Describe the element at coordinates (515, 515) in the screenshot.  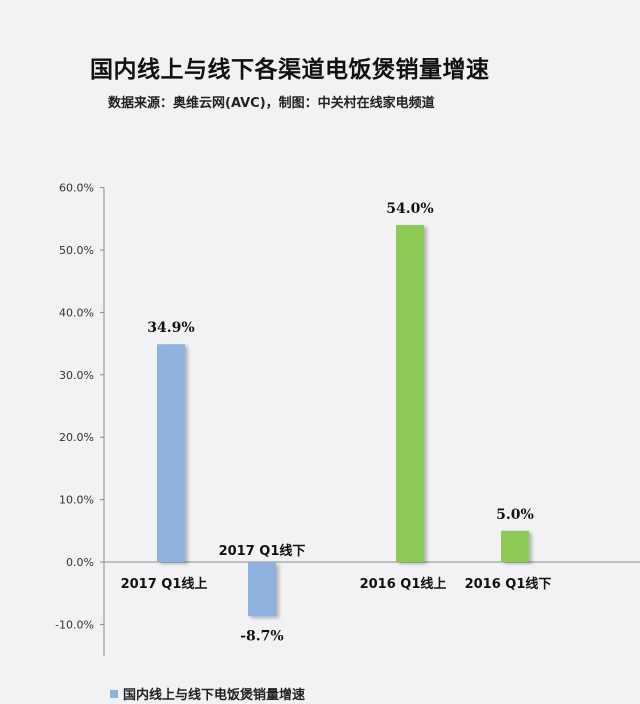
I see `bar-value-label: 5.0%` at that location.